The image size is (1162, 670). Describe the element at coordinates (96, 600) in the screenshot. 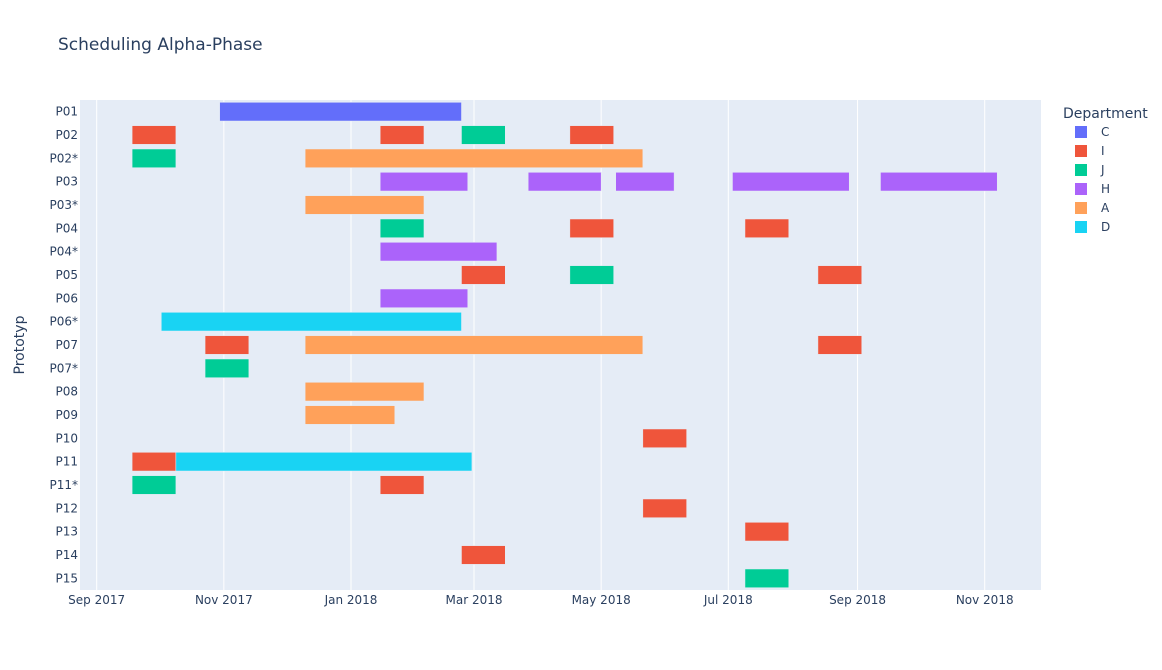

I see `x-tick-label: Sep 2017` at that location.